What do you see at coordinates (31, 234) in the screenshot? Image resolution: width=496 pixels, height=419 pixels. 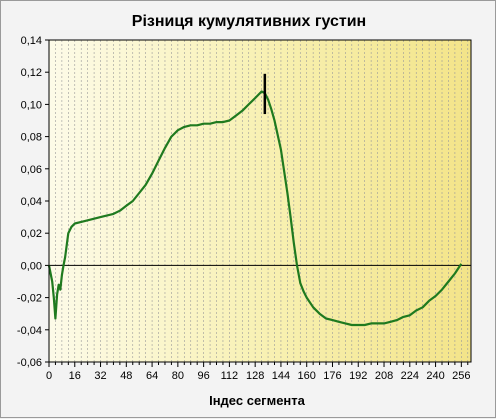 I see `y-tick-label: 0,02` at bounding box center [31, 234].